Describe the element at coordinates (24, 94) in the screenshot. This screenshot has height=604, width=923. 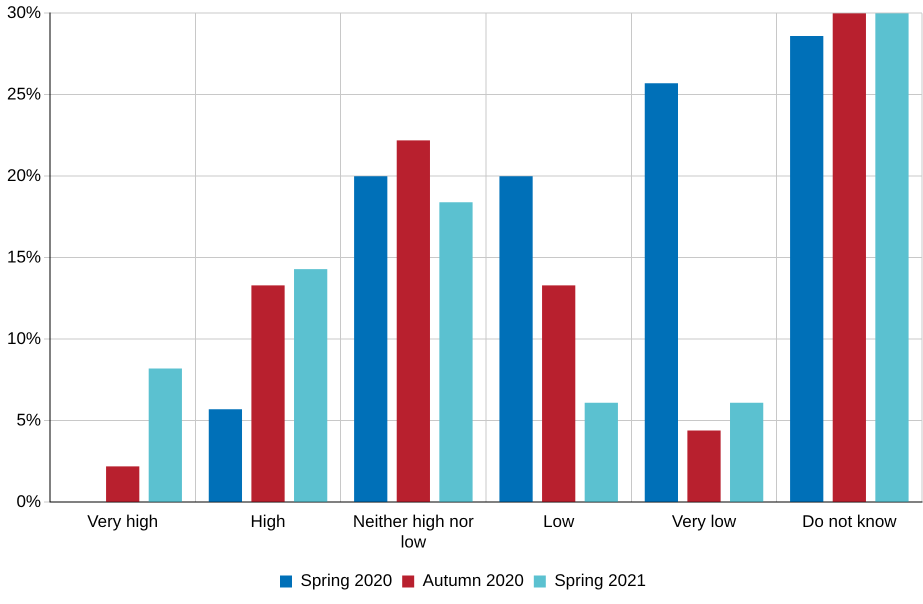
I see `y-tick-label: 25%` at that location.